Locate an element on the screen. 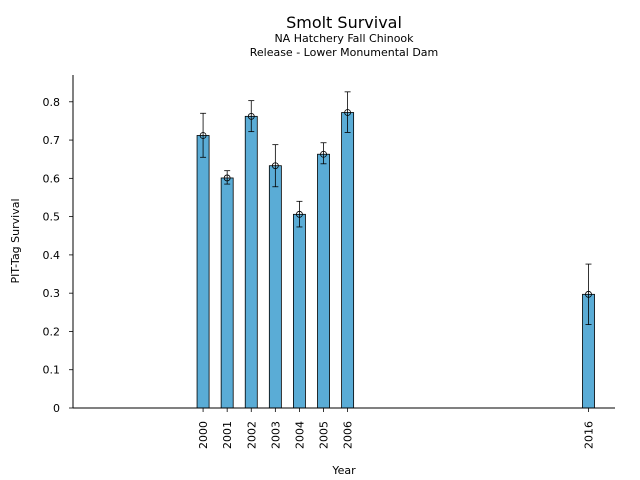  x-tick-label-2006: 2006 is located at coordinates (348, 435).